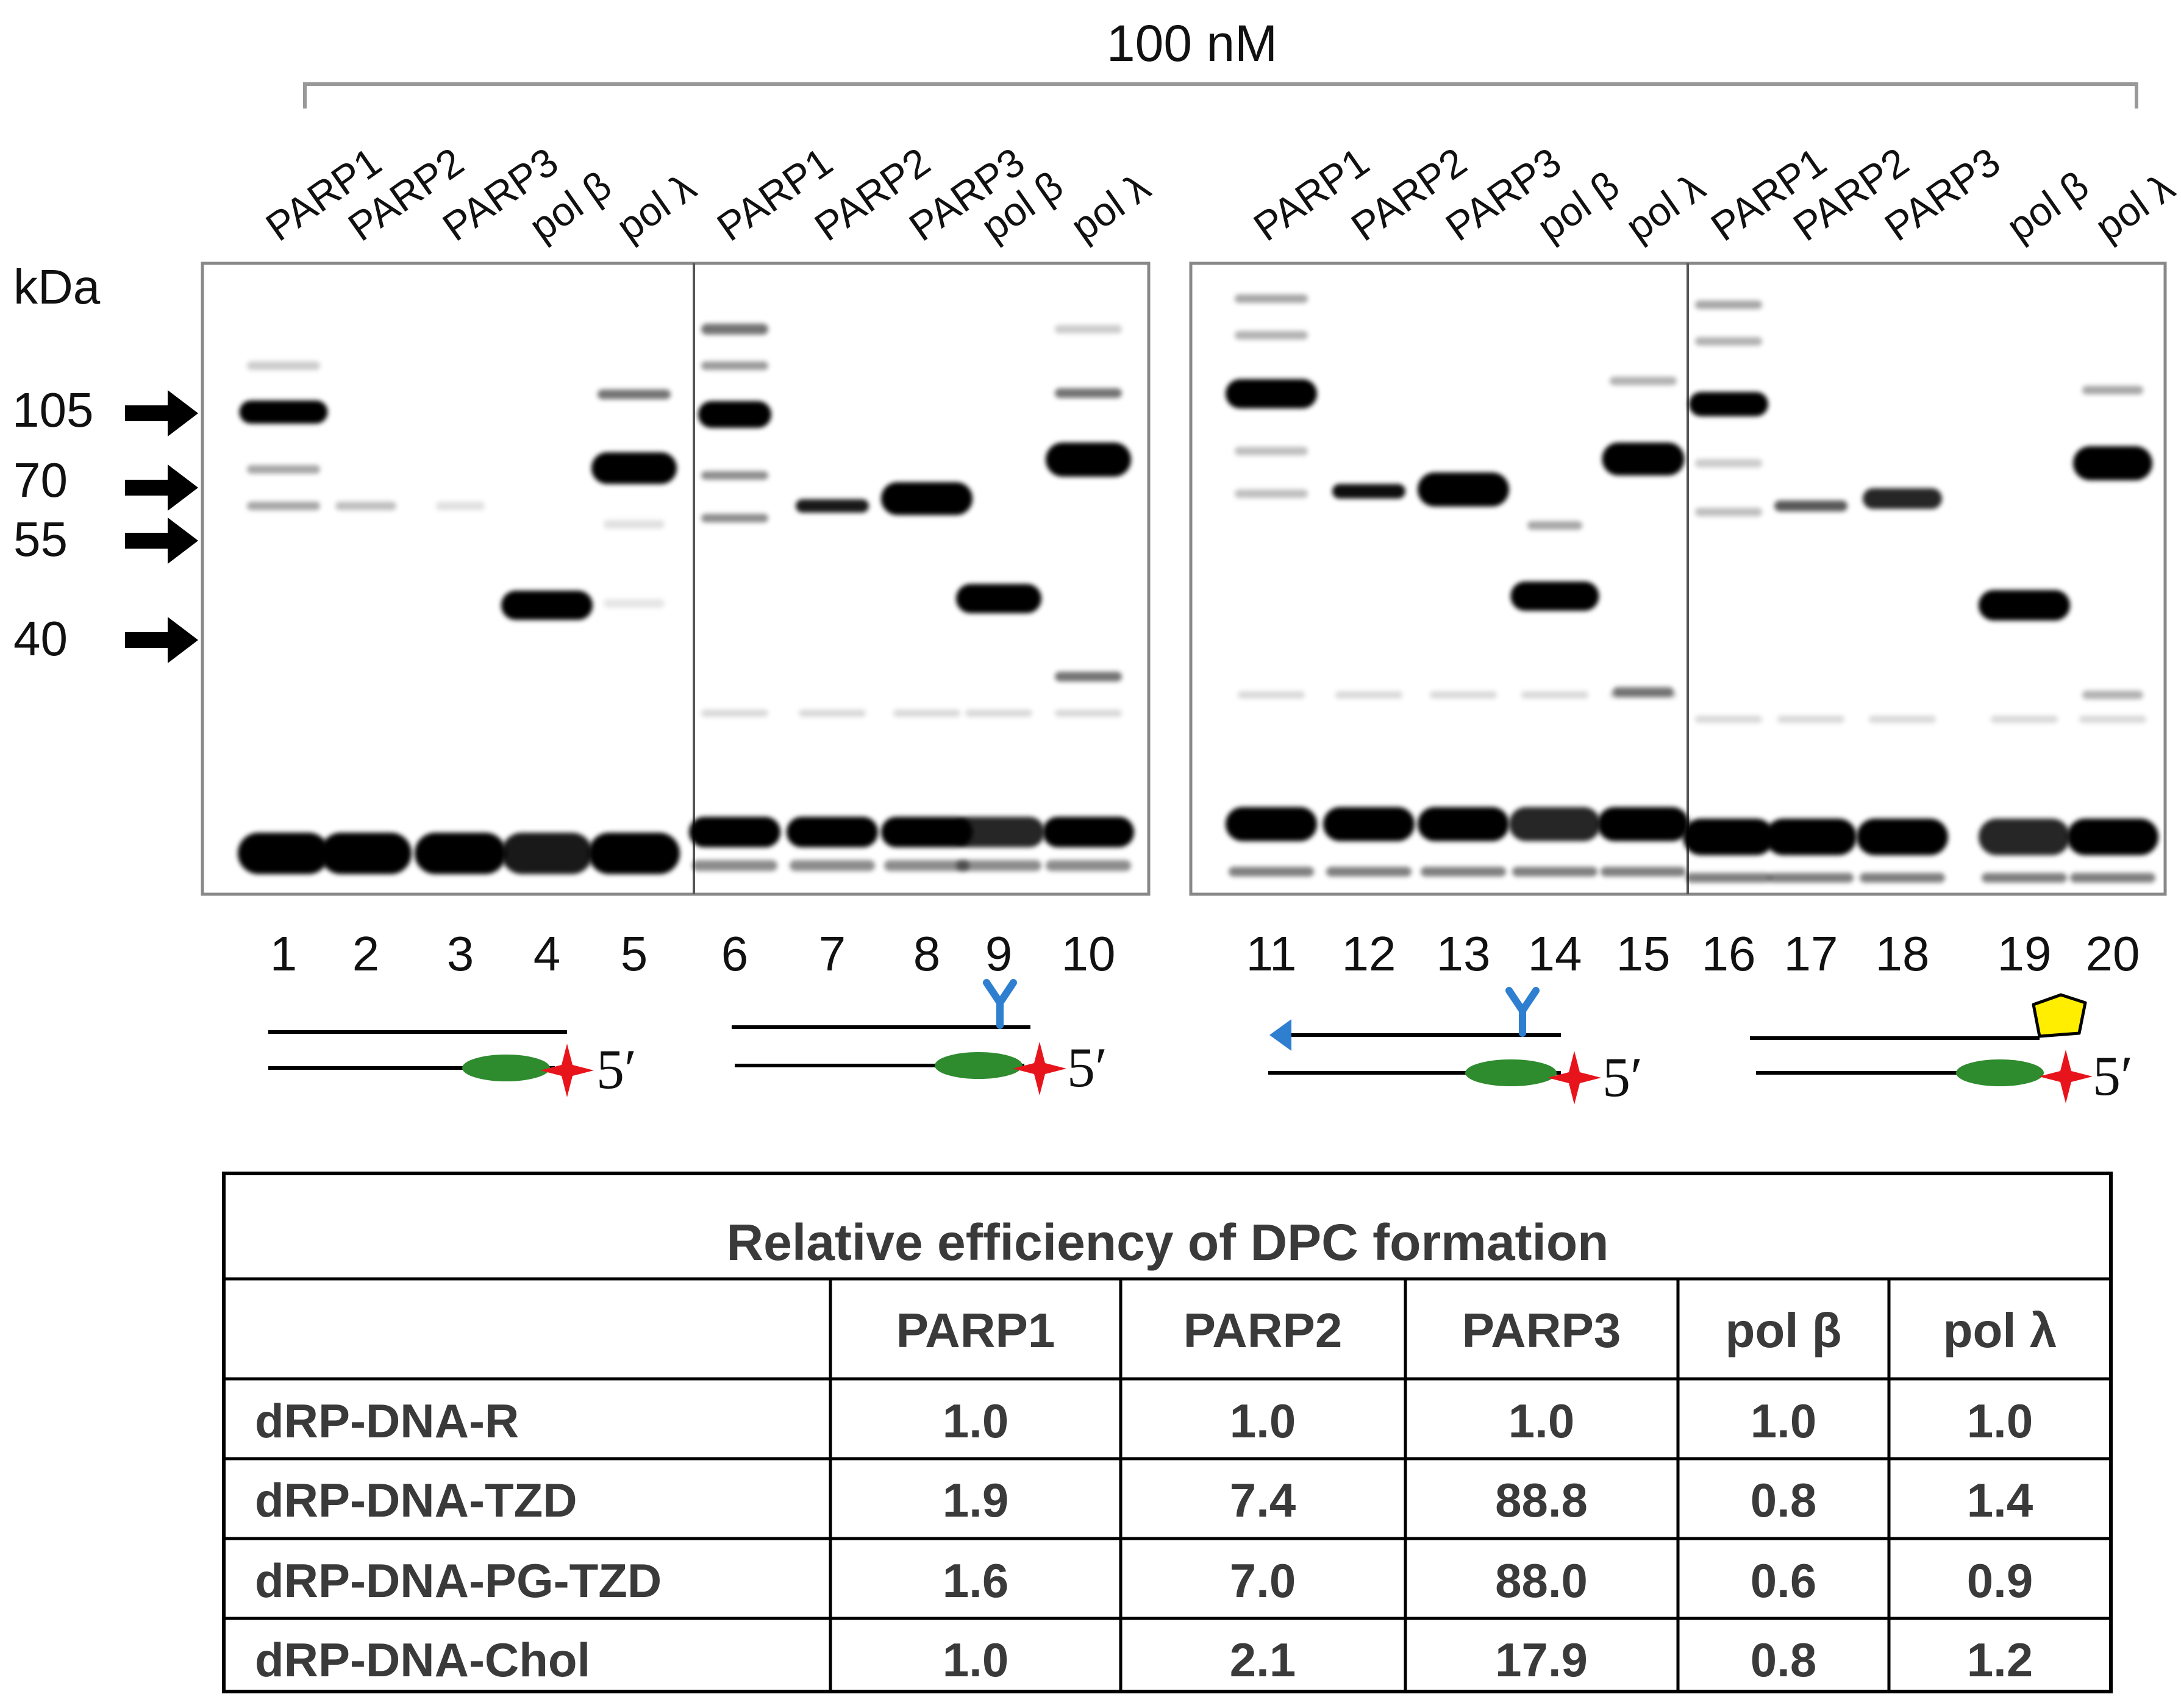 This screenshot has width=2181, height=1708. Describe the element at coordinates (40, 480) in the screenshot. I see `marker-70: 70` at that location.